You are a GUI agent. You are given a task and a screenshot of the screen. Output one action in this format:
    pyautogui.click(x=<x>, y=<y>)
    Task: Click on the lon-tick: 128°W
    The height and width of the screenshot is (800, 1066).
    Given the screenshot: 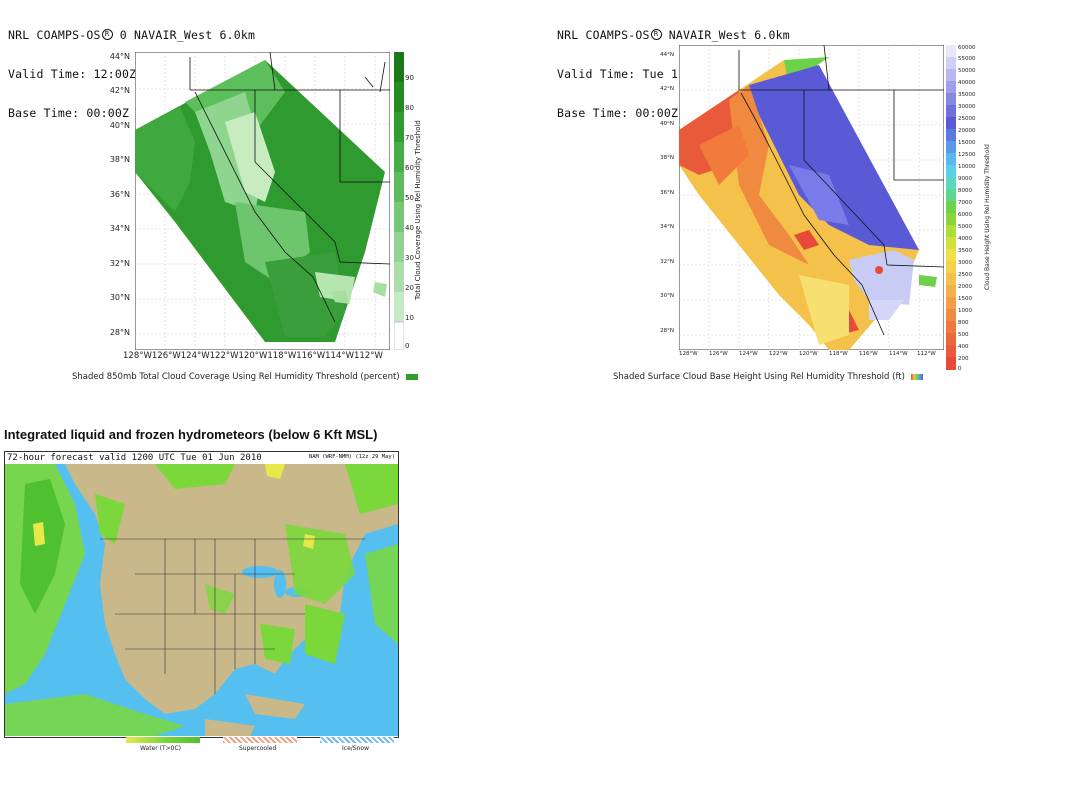 What is the action you would take?
    pyautogui.click(x=688, y=354)
    